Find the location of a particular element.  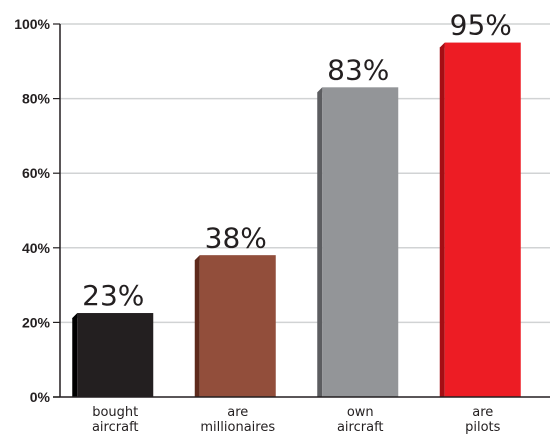

y-tick-label: 0% is located at coordinates (40, 397).